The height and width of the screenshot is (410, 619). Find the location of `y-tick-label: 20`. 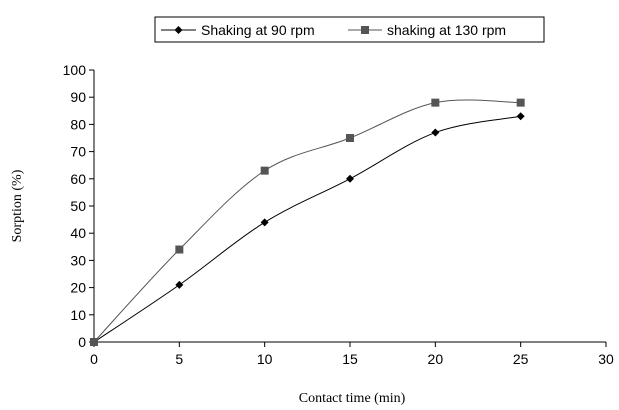

y-tick-label: 20 is located at coordinates (78, 288).